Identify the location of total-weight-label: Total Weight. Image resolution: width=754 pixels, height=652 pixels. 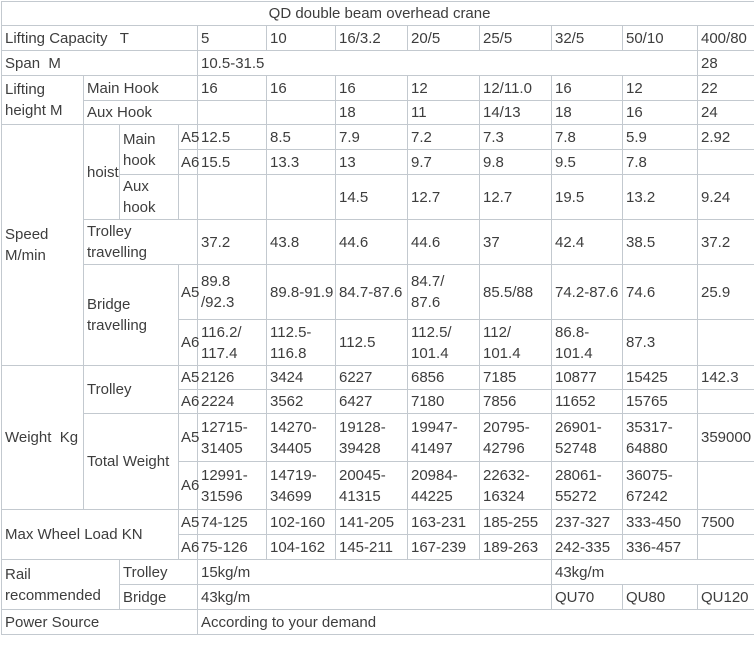
(131, 461).